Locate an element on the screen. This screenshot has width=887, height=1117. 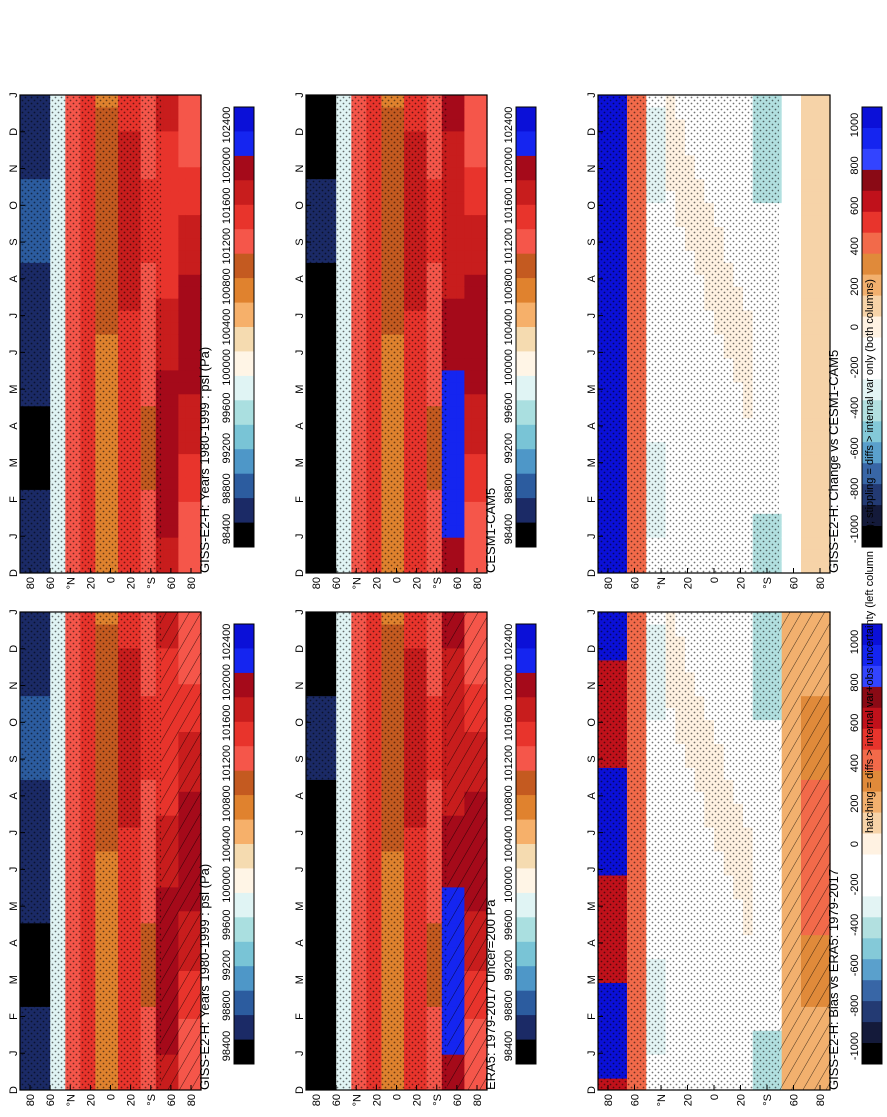
month-tick-label: D is located at coordinates (14, 649).